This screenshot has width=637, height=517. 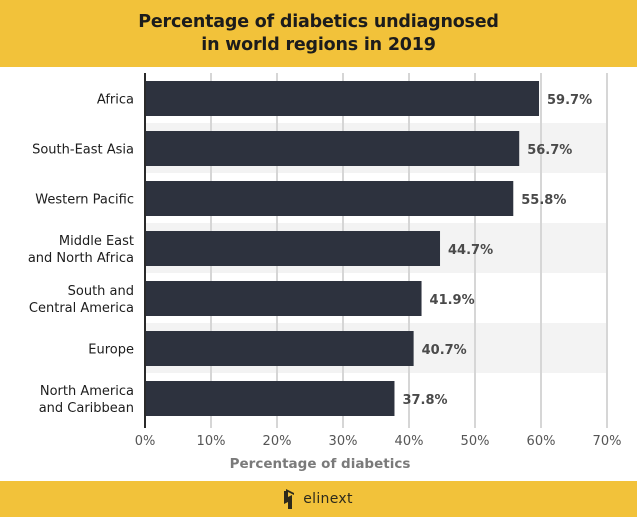 I want to click on value-label: 37.8%, so click(x=424, y=400).